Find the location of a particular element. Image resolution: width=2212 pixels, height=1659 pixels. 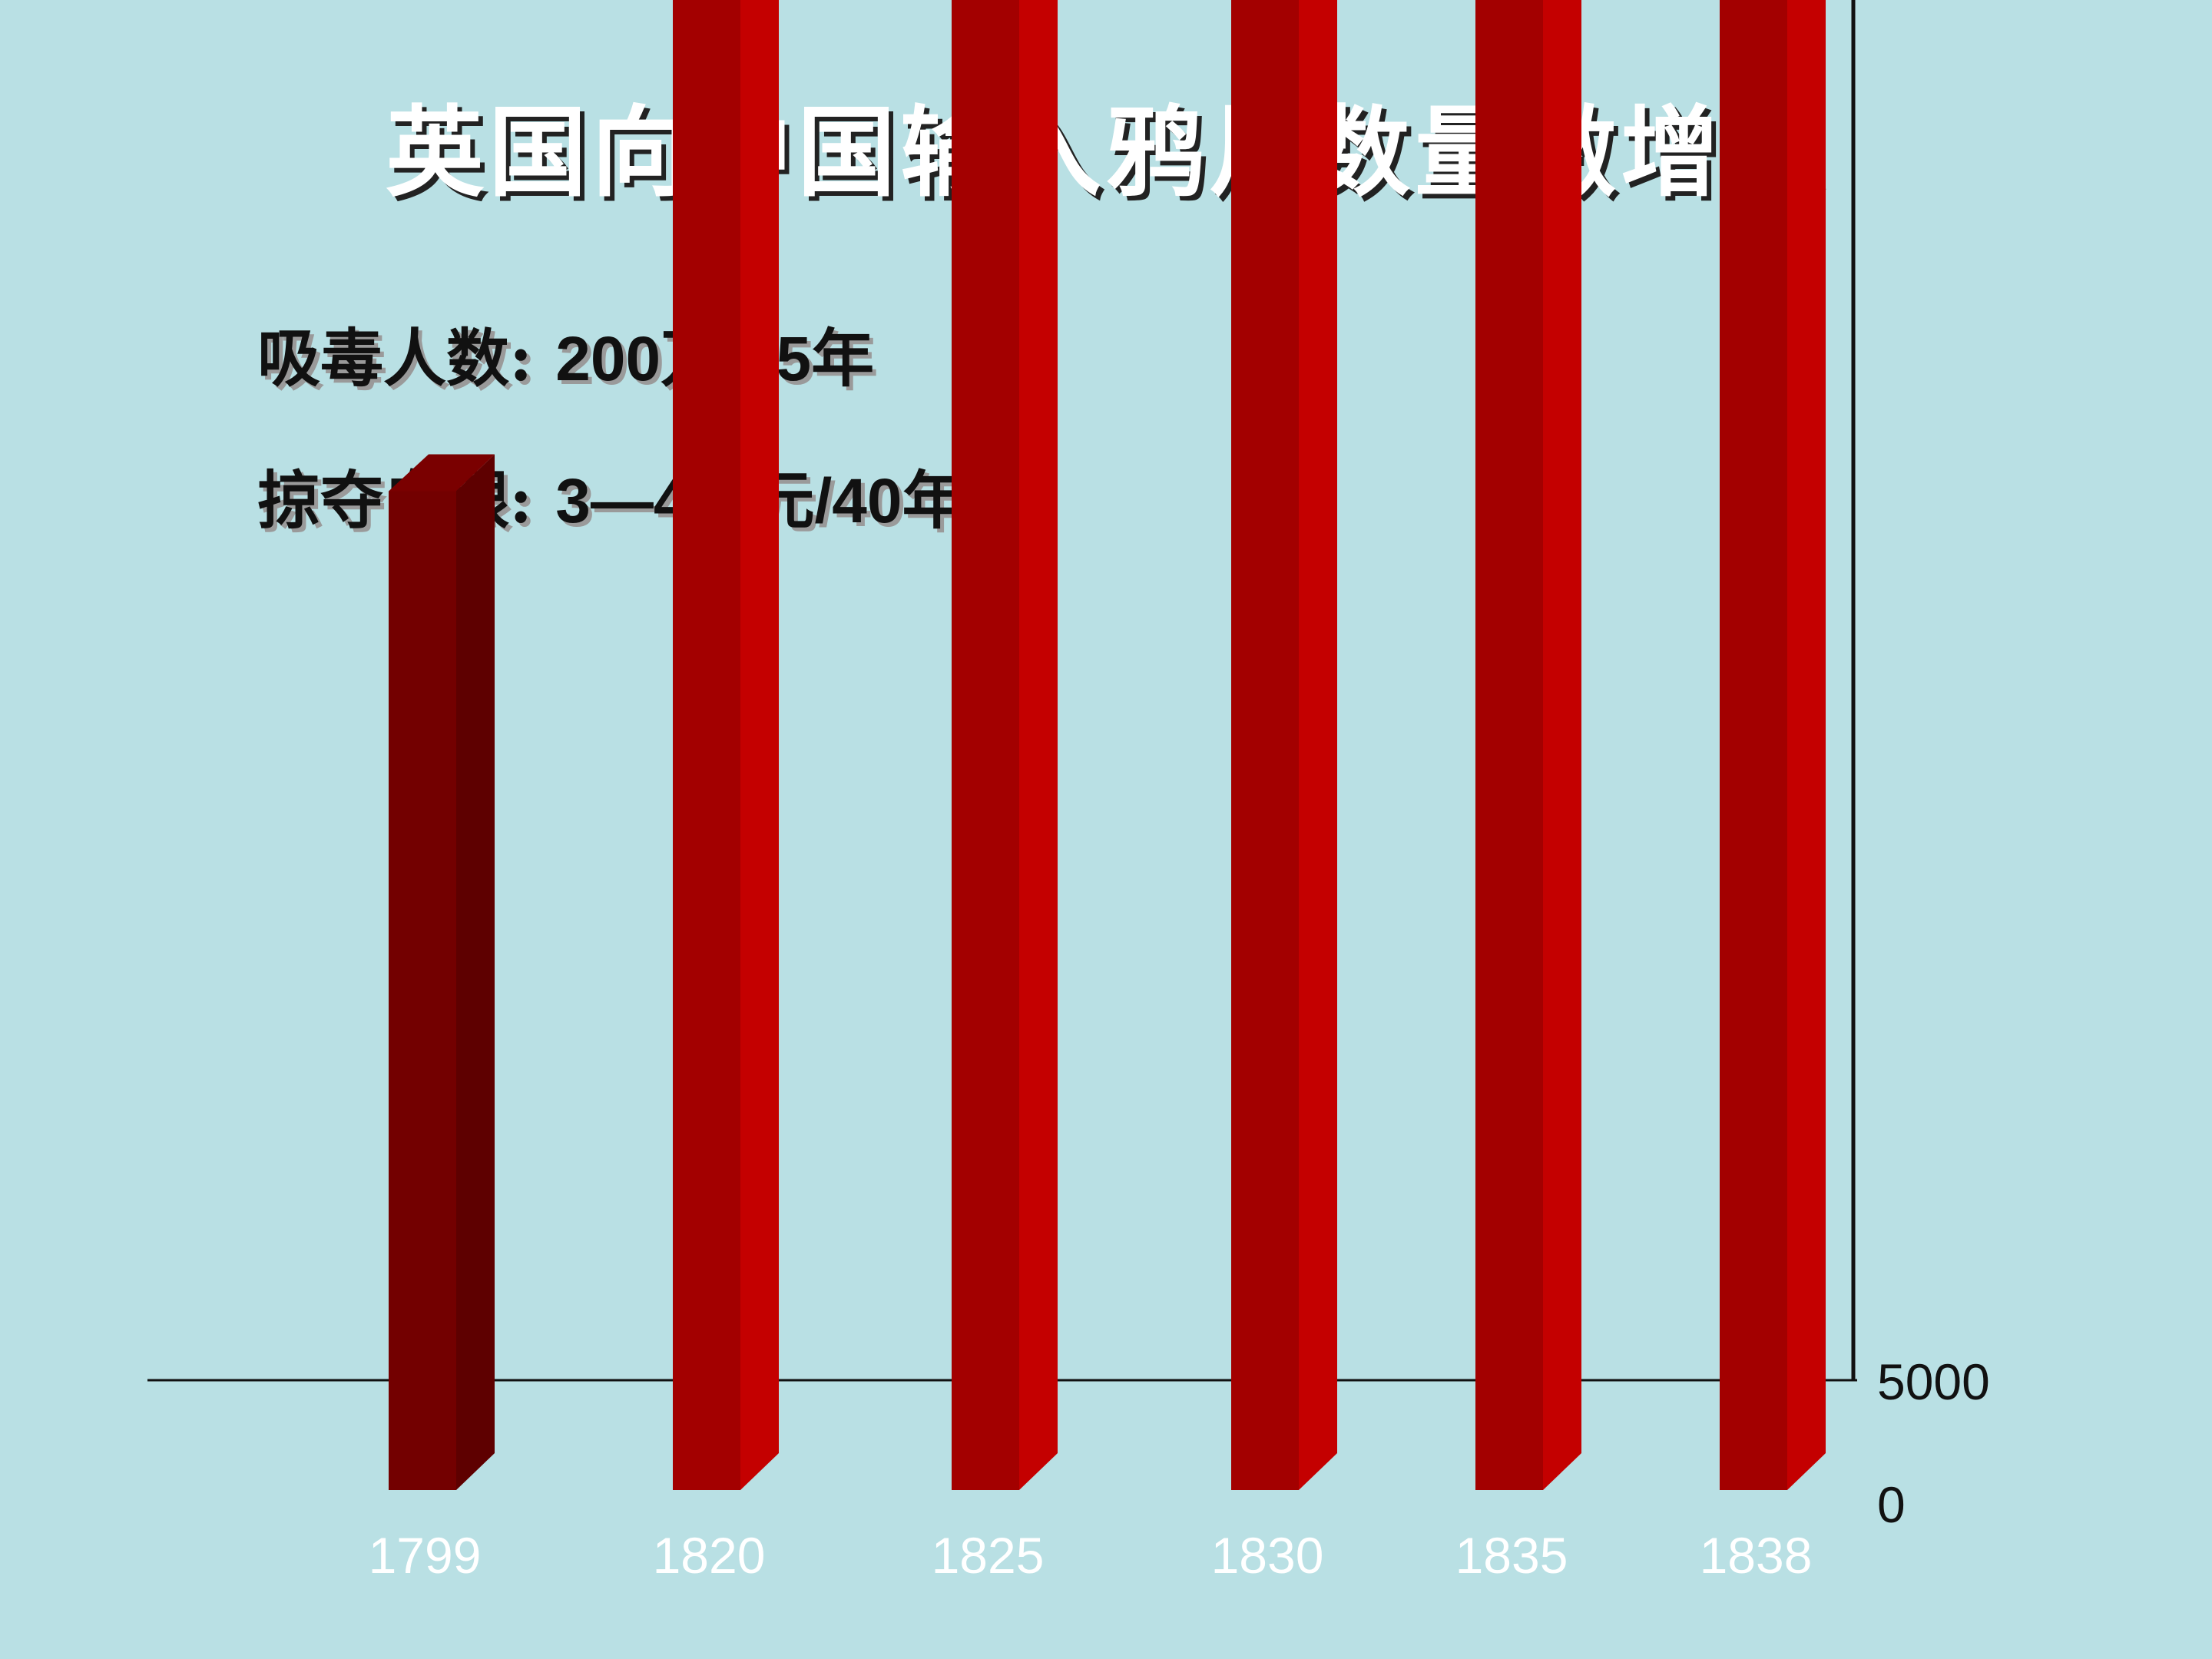

stat-drug-users-label: 吸毒人数: is located at coordinates (395, 359).